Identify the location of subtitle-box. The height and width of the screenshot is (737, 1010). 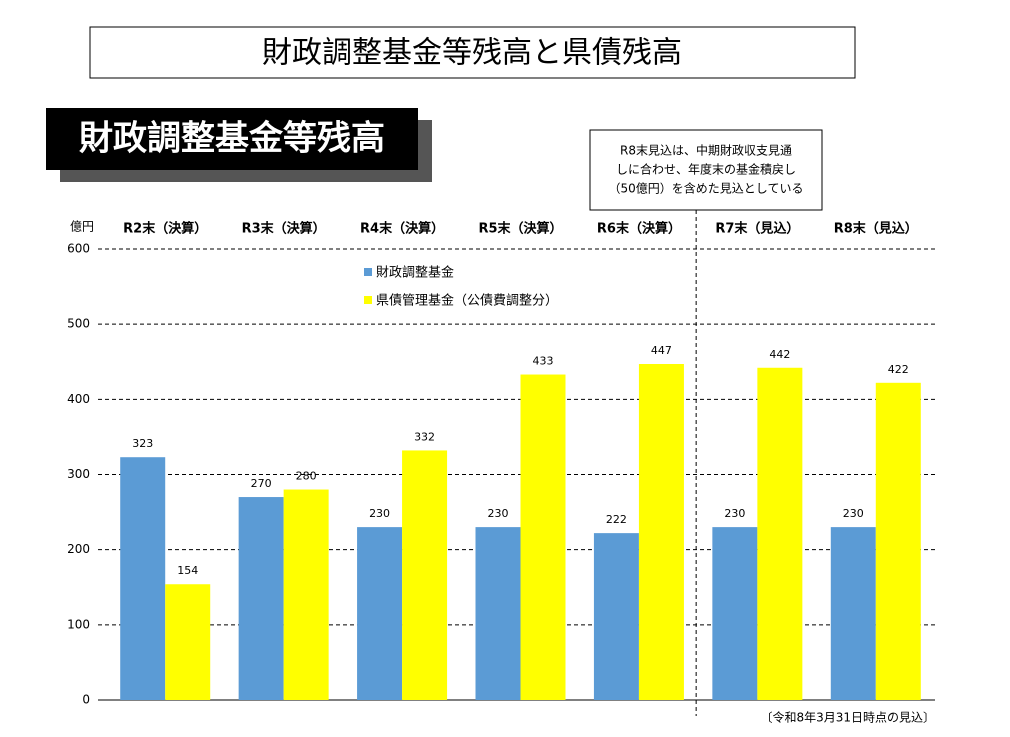
(232, 139).